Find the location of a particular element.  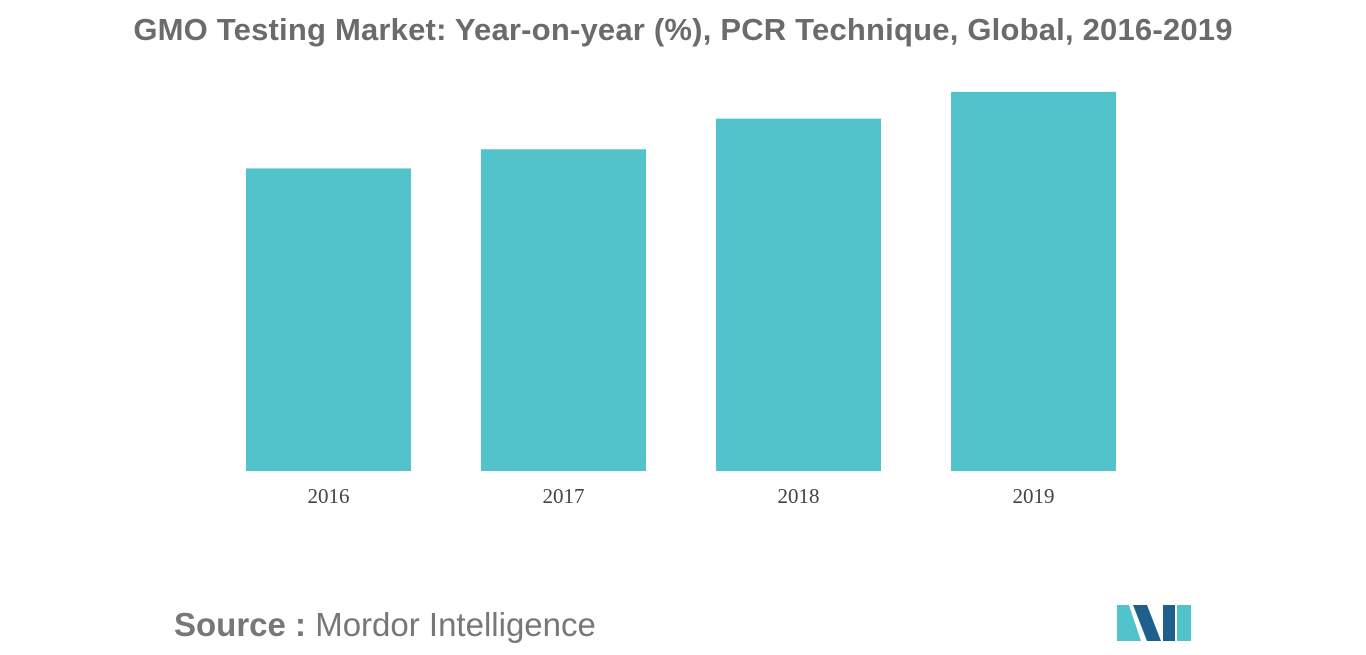

source-label: Source : is located at coordinates (240, 624).